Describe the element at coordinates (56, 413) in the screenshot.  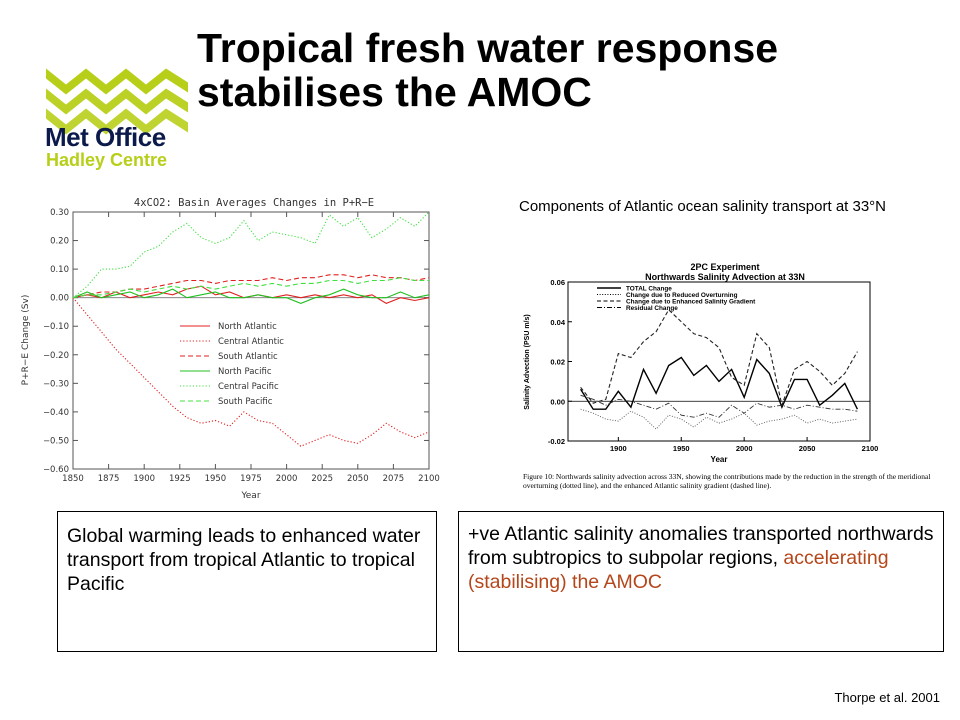
I see `y-tick-label: −0.40` at that location.